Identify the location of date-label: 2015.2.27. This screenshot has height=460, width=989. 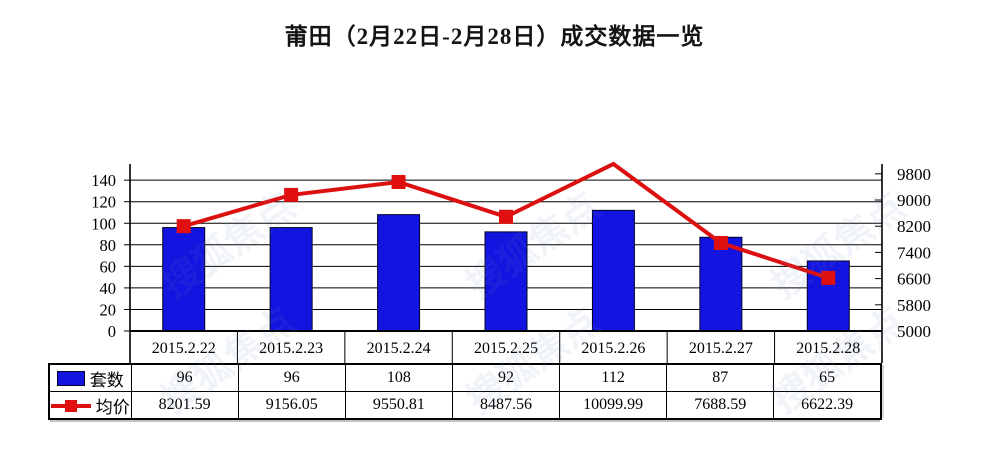
(721, 348).